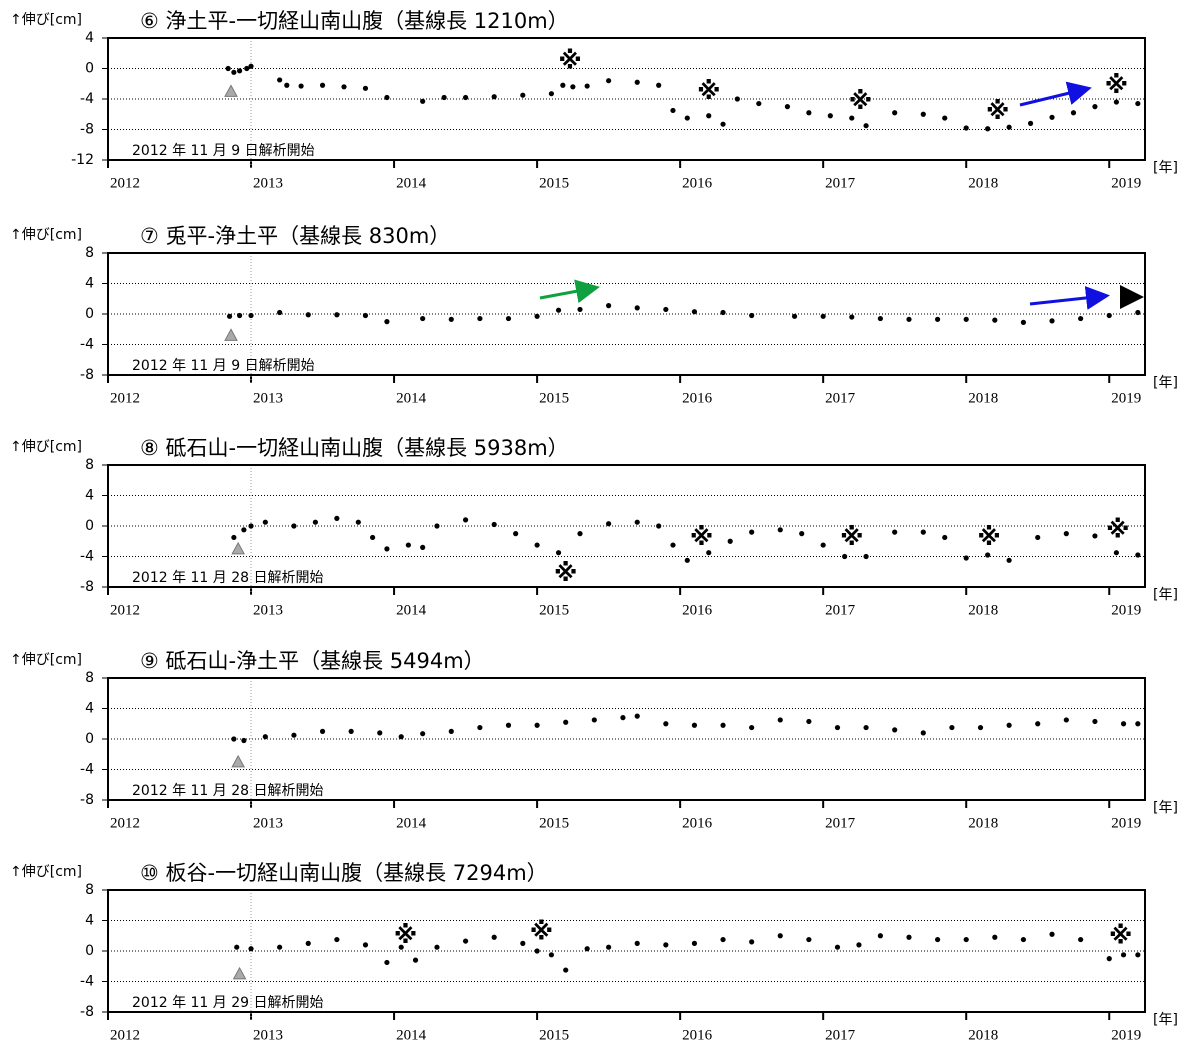  Describe the element at coordinates (840, 823) in the screenshot. I see `x-tick-label: 2017` at that location.